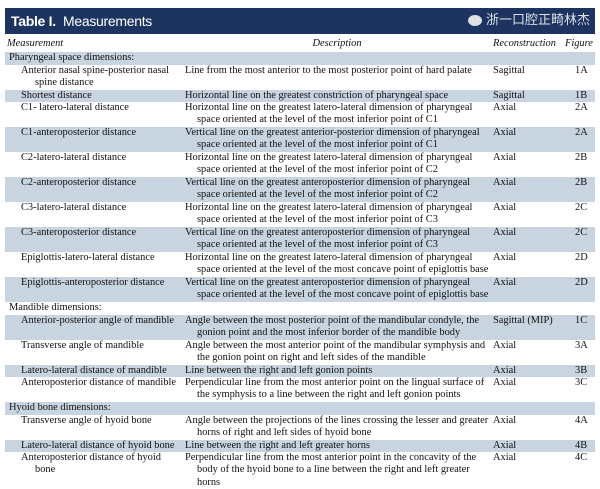 This screenshot has height=489, width=600. Describe the element at coordinates (523, 320) in the screenshot. I see `reconstruction-cell-text: Sagittal (MIP)` at that location.